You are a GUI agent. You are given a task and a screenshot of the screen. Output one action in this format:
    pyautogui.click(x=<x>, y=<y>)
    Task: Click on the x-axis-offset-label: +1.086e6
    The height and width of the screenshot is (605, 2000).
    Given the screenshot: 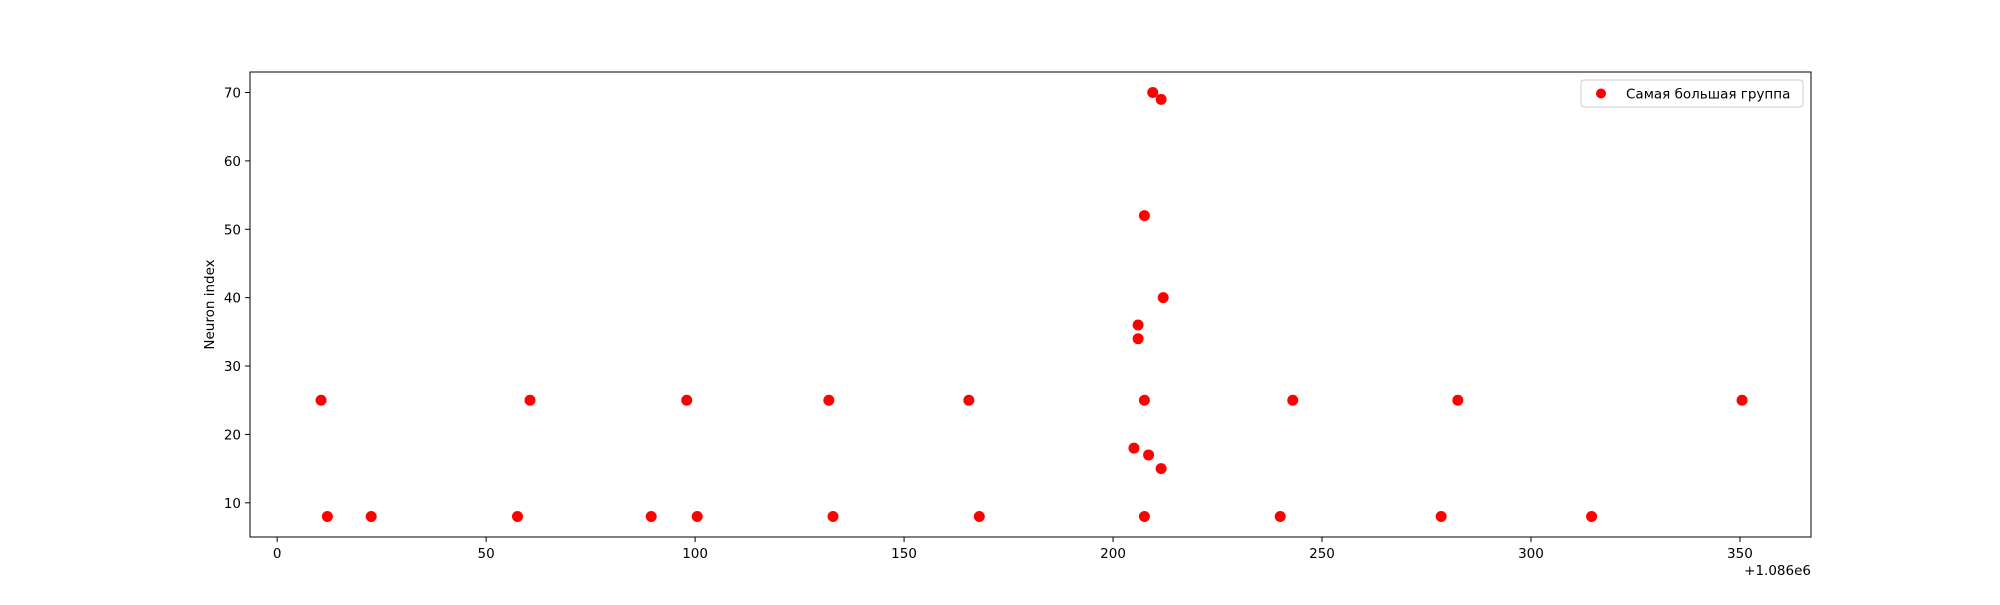 What is the action you would take?
    pyautogui.click(x=1777, y=571)
    